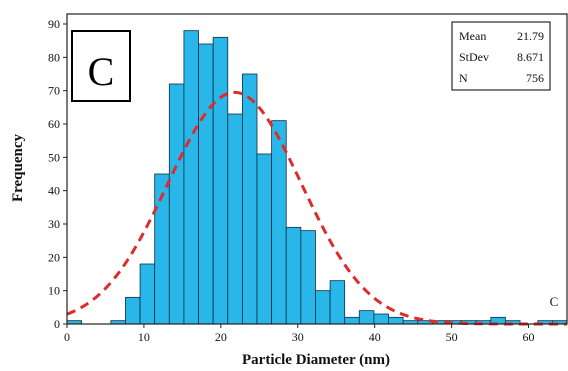  Describe the element at coordinates (101, 71) in the screenshot. I see `panel-label: C` at that location.